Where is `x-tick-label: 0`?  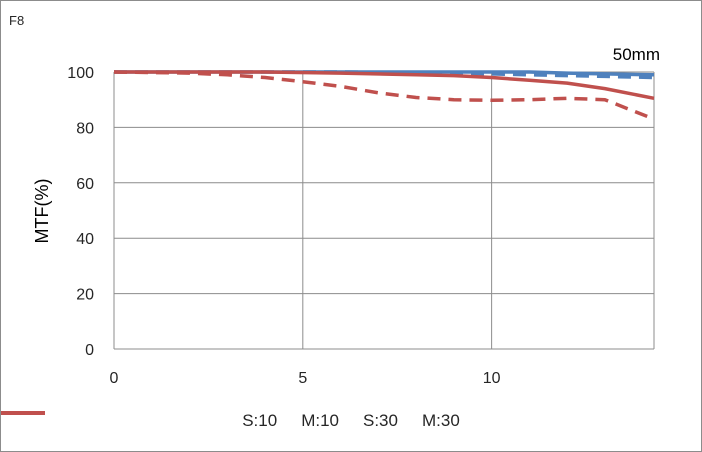
x-tick-label: 0 is located at coordinates (114, 378).